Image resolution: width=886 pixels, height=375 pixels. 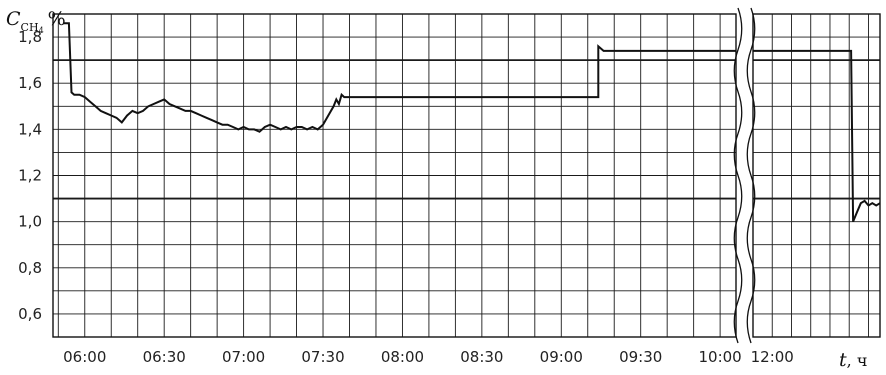 I want to click on x-tick-label: 06:30, so click(x=164, y=357).